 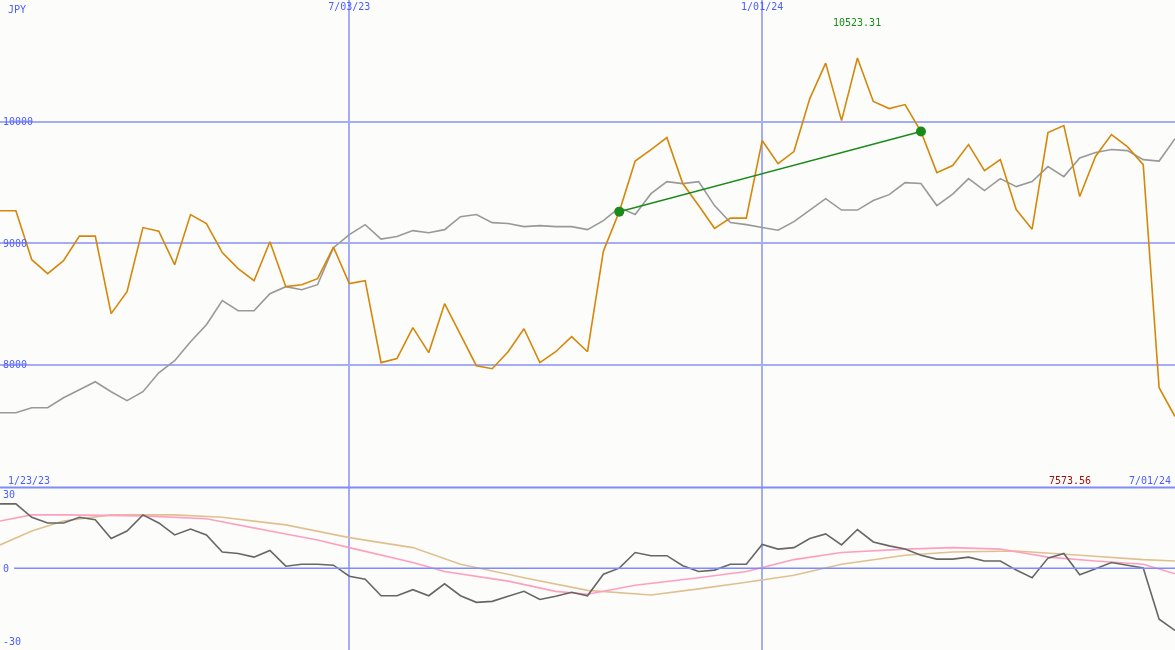 I want to click on x-tick-label: 1/01/24, so click(x=762, y=6).